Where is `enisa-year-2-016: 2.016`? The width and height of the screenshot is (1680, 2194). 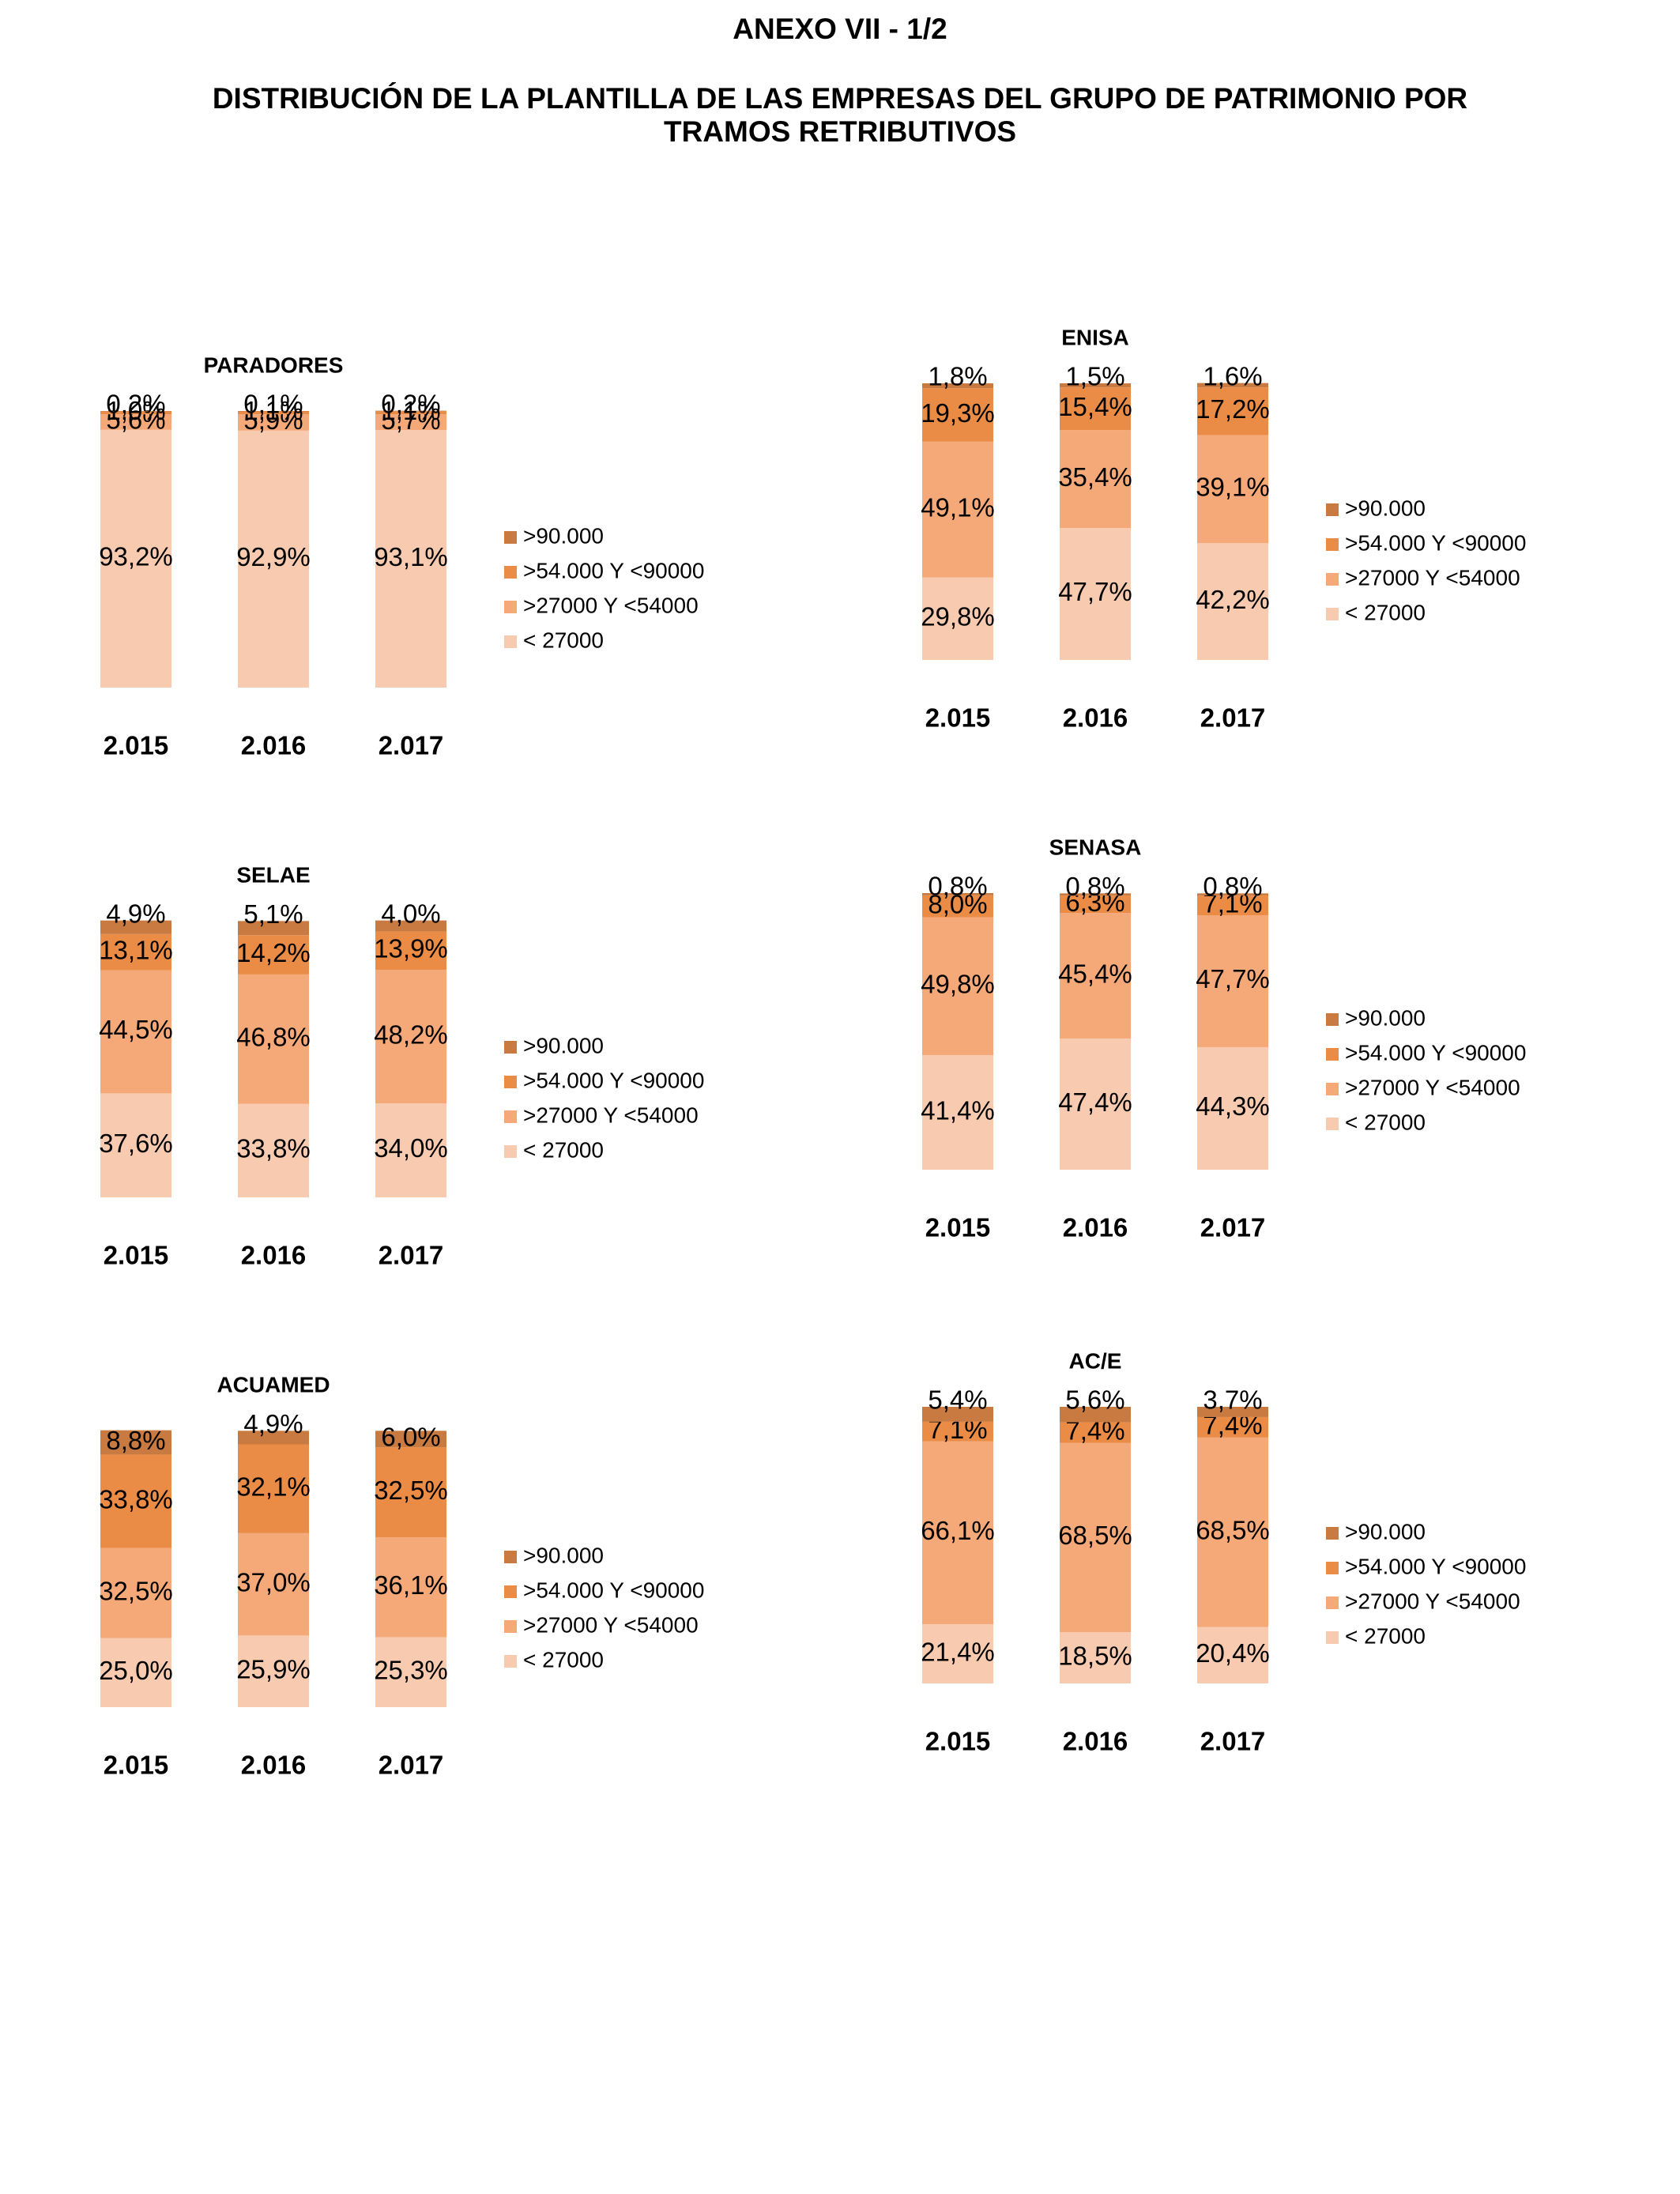 enisa-year-2-016: 2.016 is located at coordinates (1095, 718).